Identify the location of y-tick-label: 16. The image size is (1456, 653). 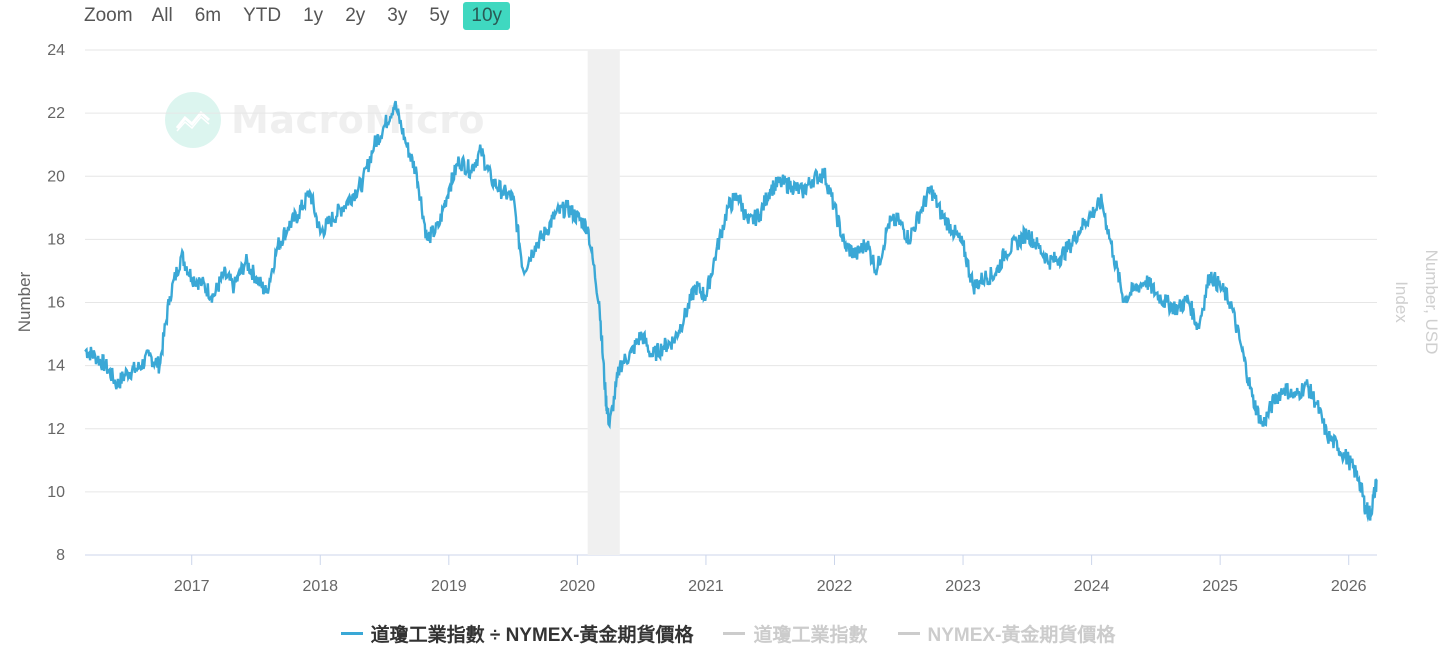
(56, 303).